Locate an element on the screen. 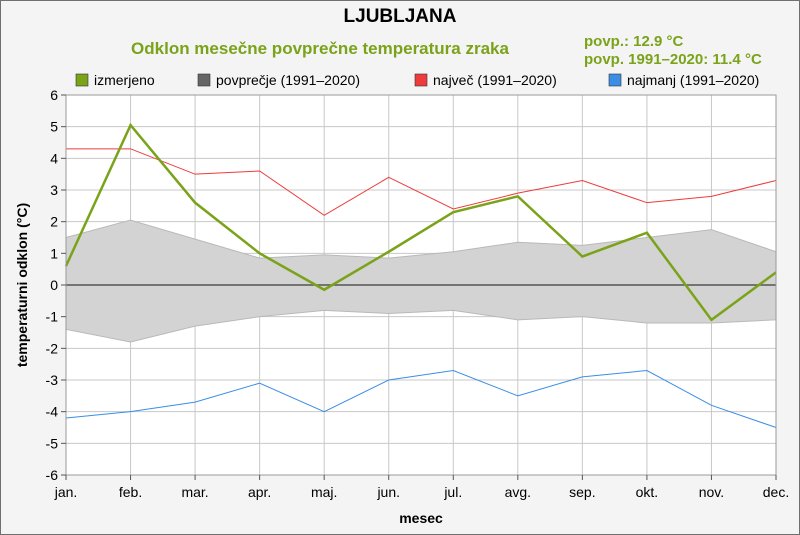  x-tick-label: mar. is located at coordinates (194, 492).